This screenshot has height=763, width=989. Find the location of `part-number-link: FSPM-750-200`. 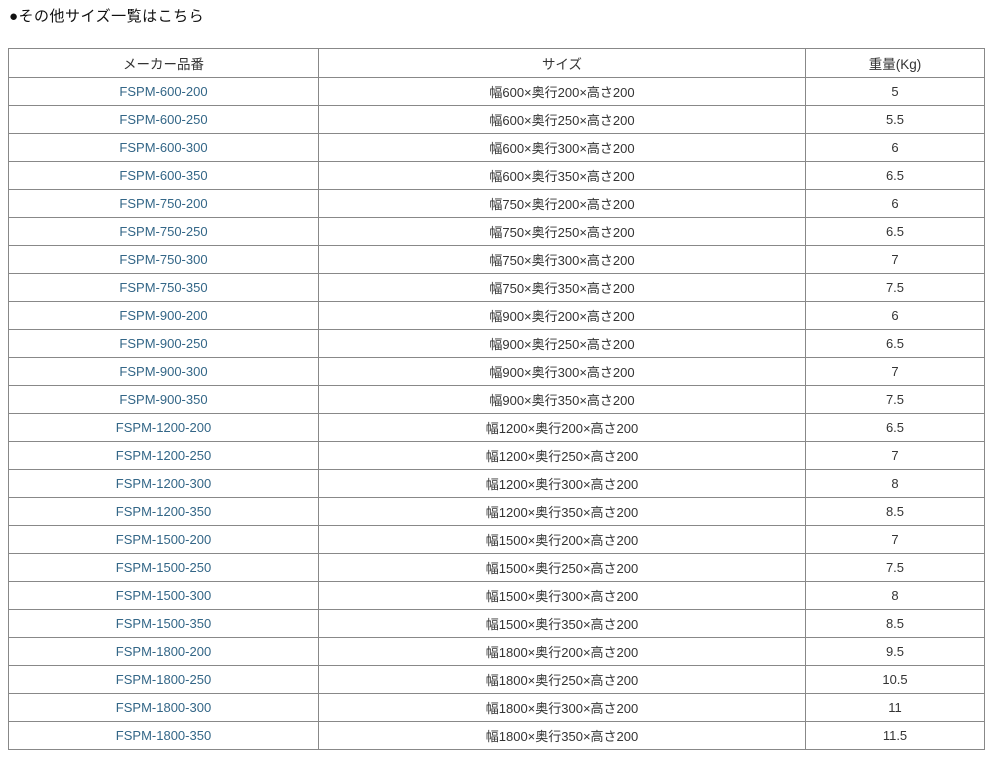

part-number-link: FSPM-750-200 is located at coordinates (163, 203).